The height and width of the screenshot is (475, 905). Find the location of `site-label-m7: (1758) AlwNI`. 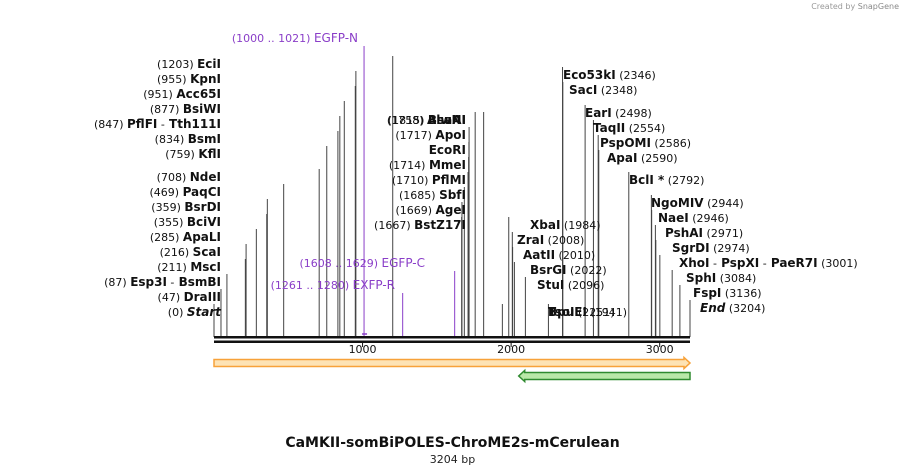

site-label-m7: (1758) AlwNI is located at coordinates (426, 120).